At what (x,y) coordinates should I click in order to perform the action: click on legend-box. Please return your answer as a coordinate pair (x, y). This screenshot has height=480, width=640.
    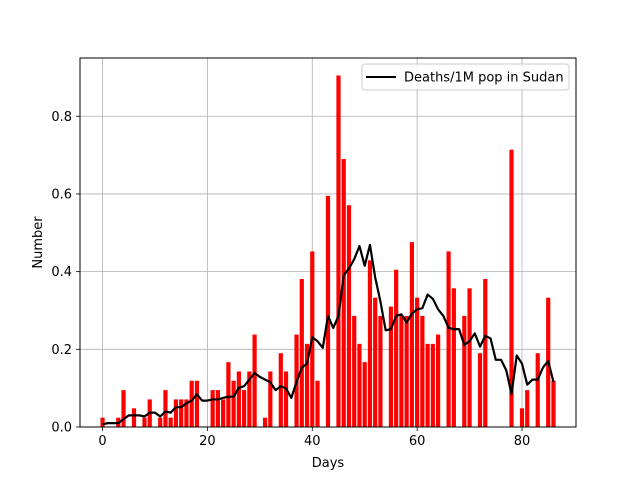
    Looking at the image, I should click on (465, 77).